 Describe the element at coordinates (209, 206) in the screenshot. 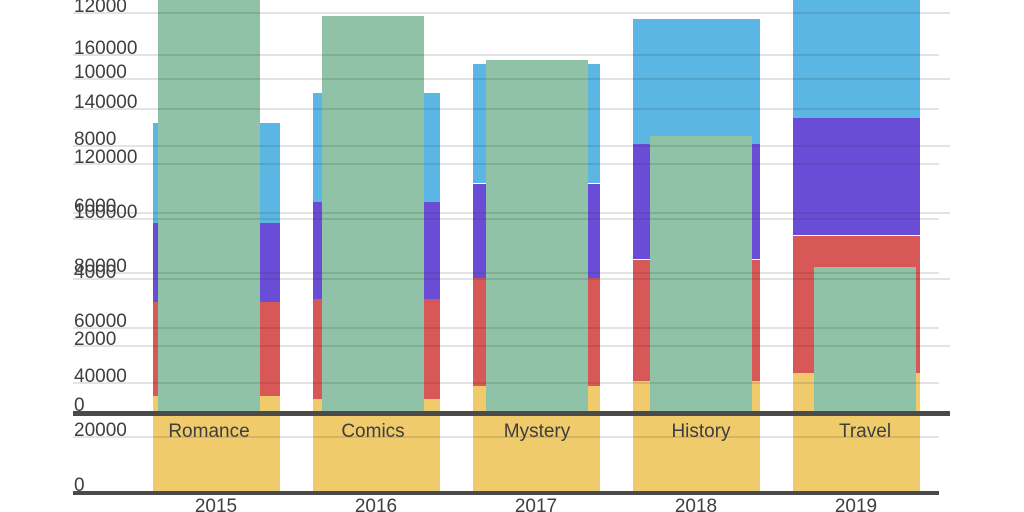

I see `bar-segment-Romance-green-segment` at that location.